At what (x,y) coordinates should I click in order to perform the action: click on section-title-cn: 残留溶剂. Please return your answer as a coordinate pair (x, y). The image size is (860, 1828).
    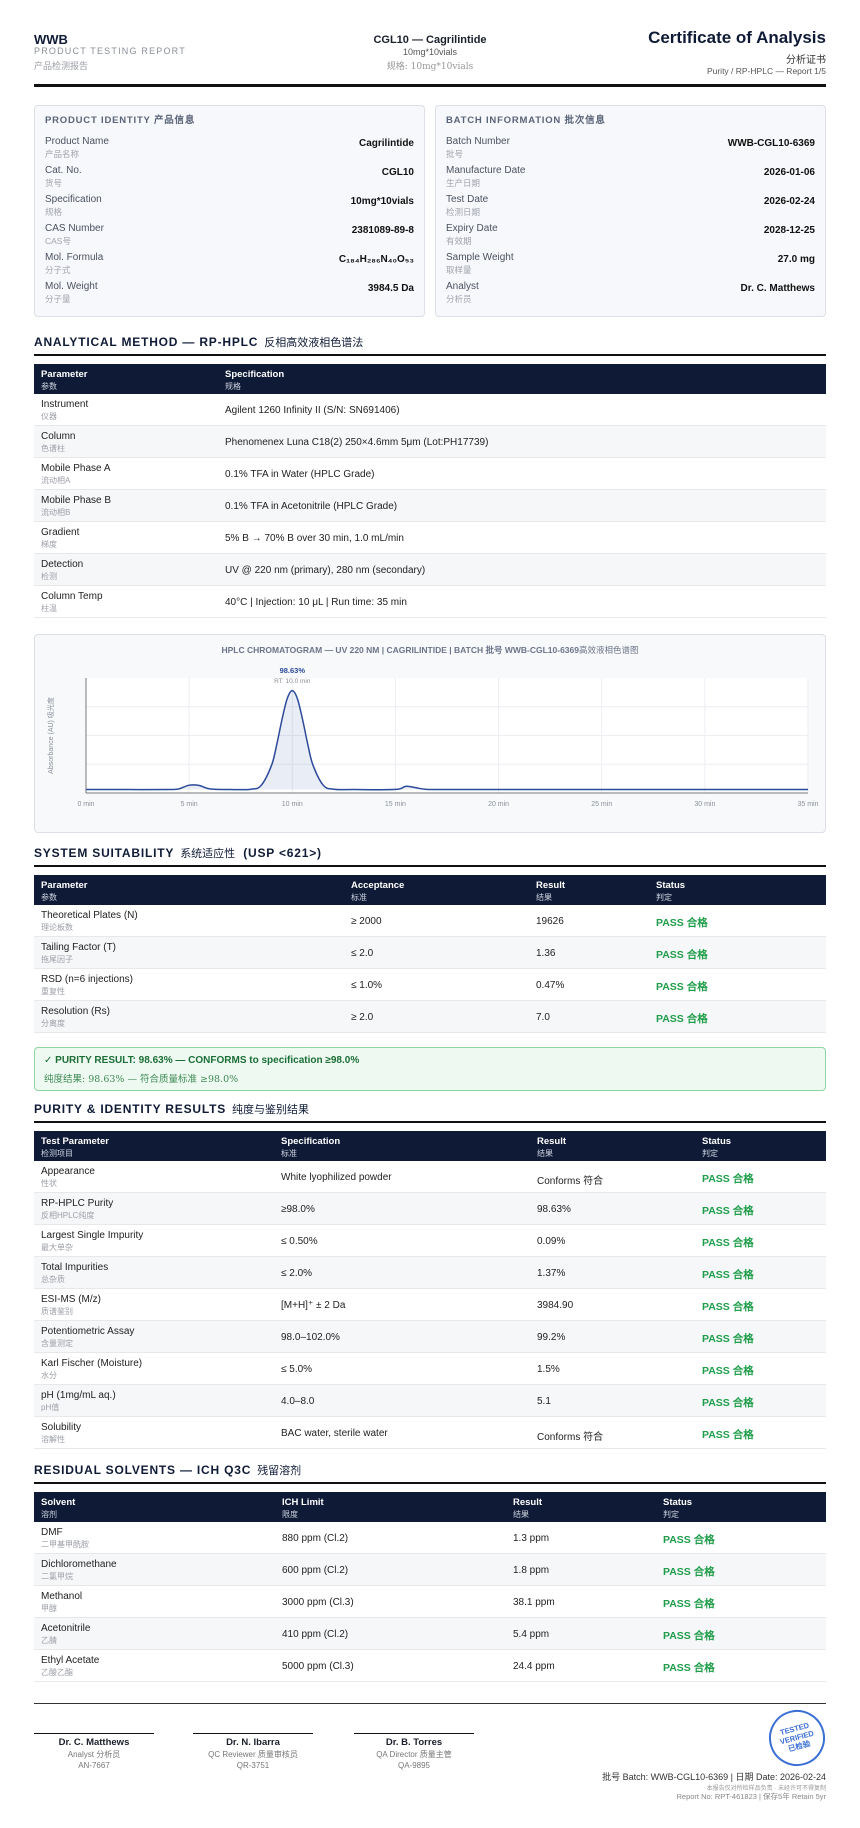
    Looking at the image, I should click on (279, 1470).